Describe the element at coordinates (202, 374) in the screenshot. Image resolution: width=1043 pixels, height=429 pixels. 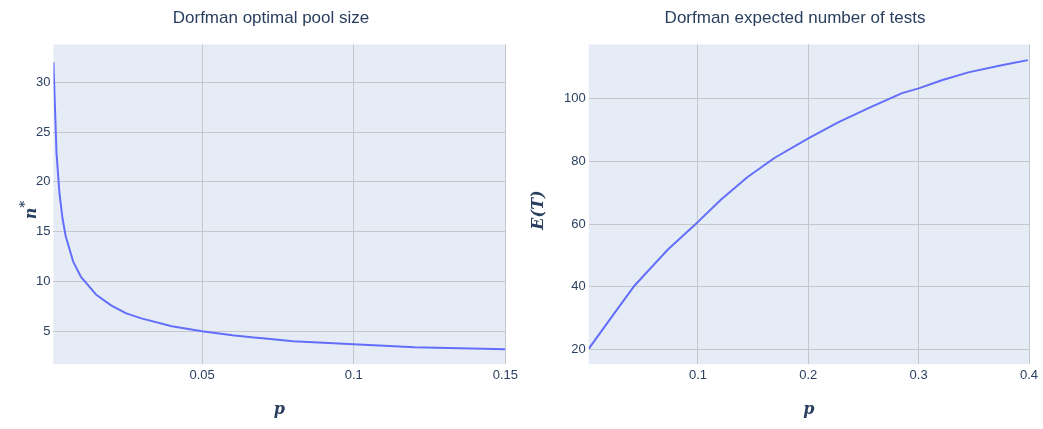
I see `x-tick-label: 0.05` at that location.